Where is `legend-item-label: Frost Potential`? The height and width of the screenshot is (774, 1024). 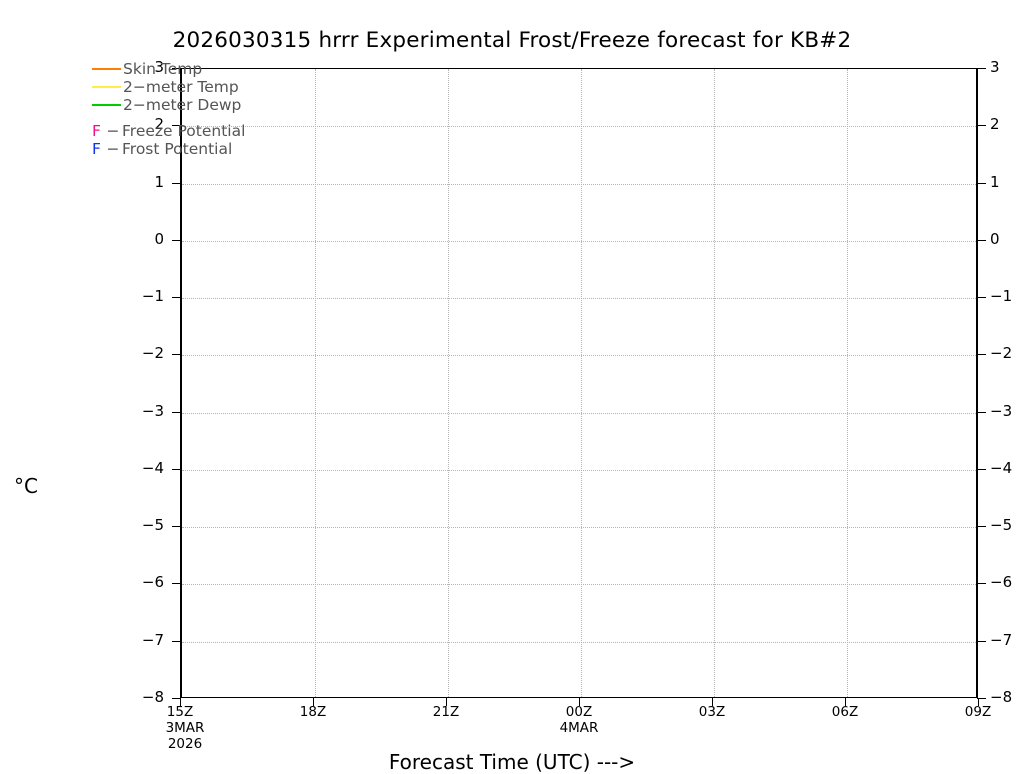 legend-item-label: Frost Potential is located at coordinates (177, 149).